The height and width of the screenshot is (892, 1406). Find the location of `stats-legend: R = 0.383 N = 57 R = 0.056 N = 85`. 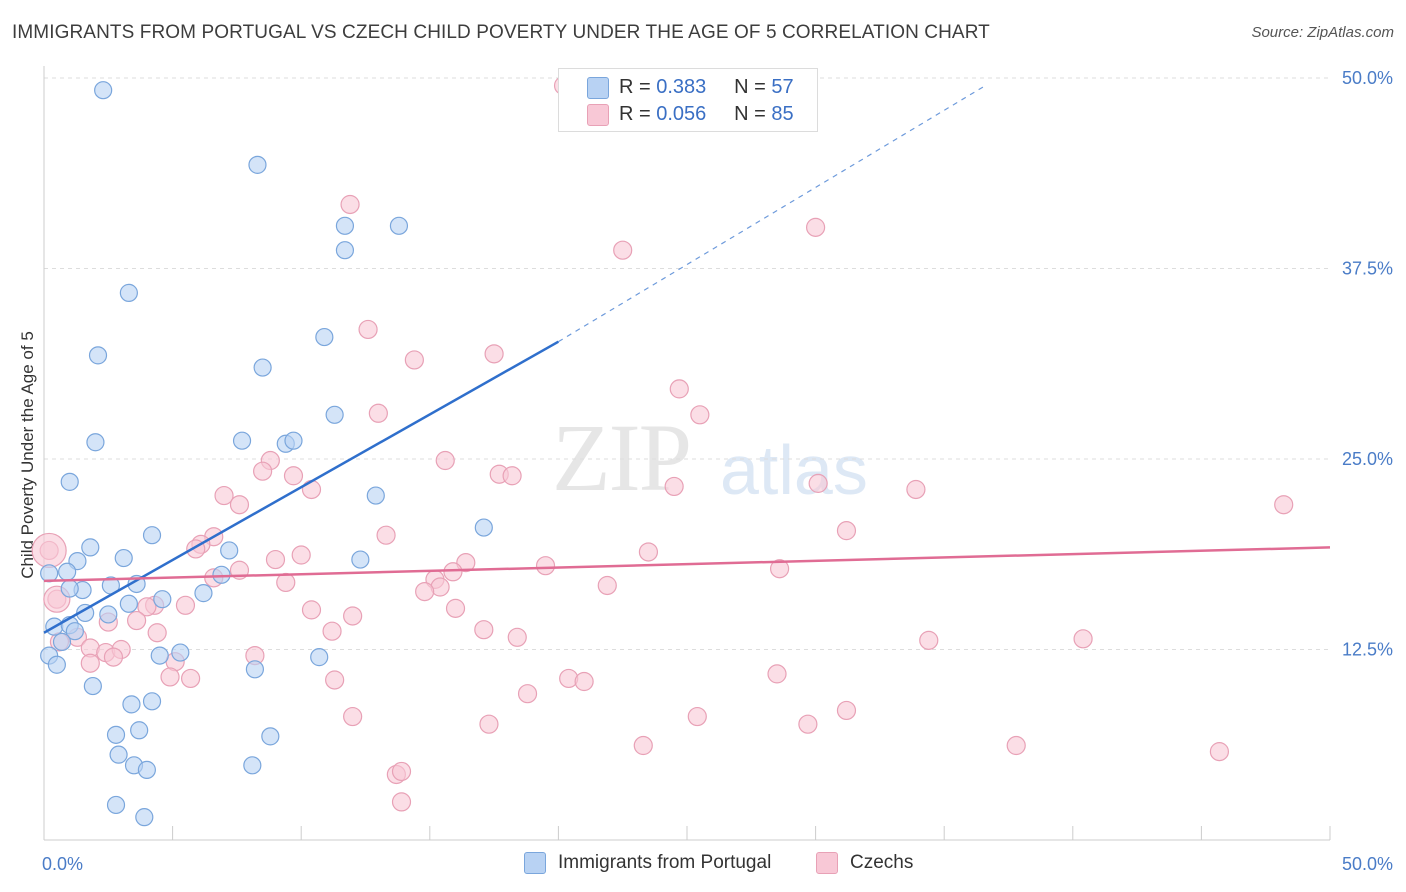

stats-legend: R = 0.383 N = 57 R = 0.056 N = 85 is located at coordinates (688, 100).